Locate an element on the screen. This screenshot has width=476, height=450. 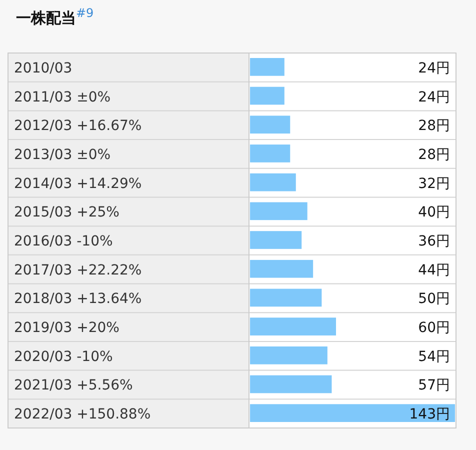
data-label: 143円 is located at coordinates (429, 414).